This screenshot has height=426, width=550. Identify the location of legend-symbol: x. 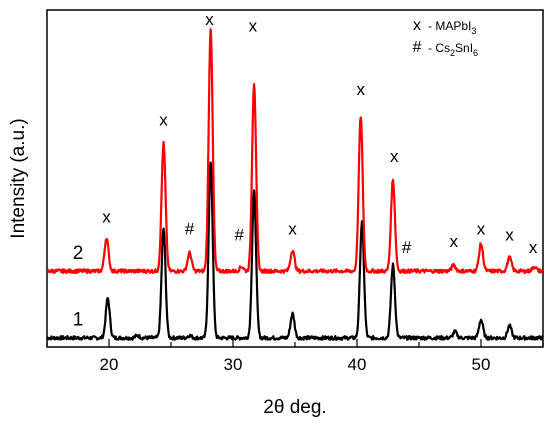
(417, 25).